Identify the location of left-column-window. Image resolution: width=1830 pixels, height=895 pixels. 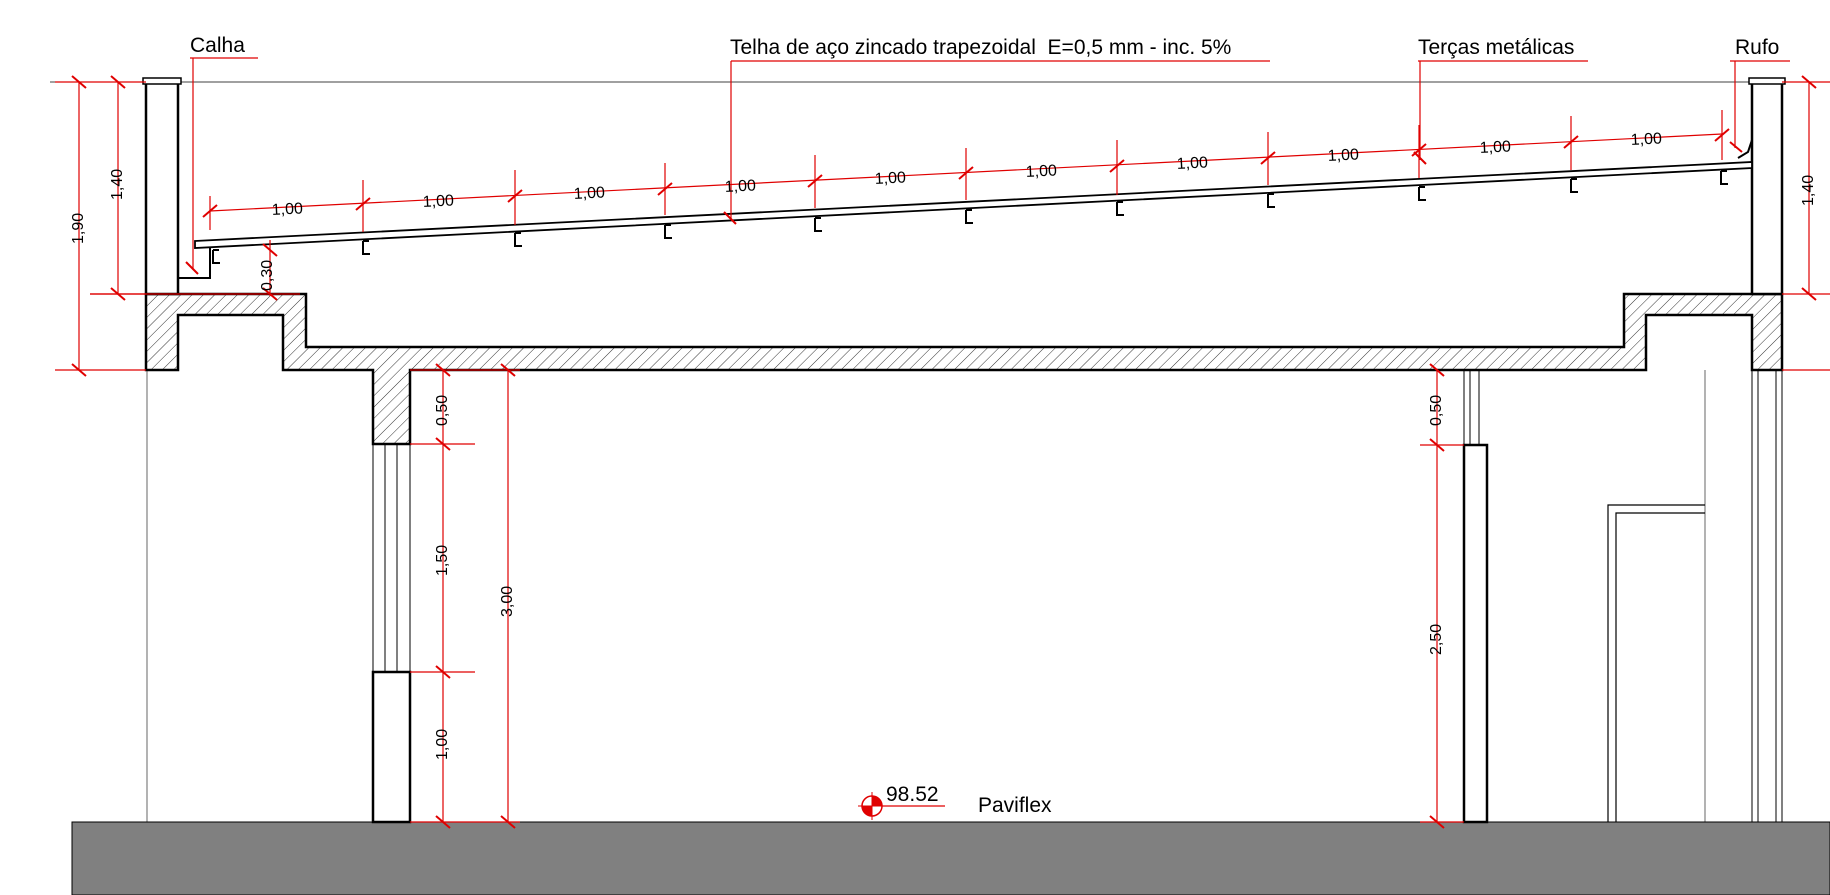
(391, 634).